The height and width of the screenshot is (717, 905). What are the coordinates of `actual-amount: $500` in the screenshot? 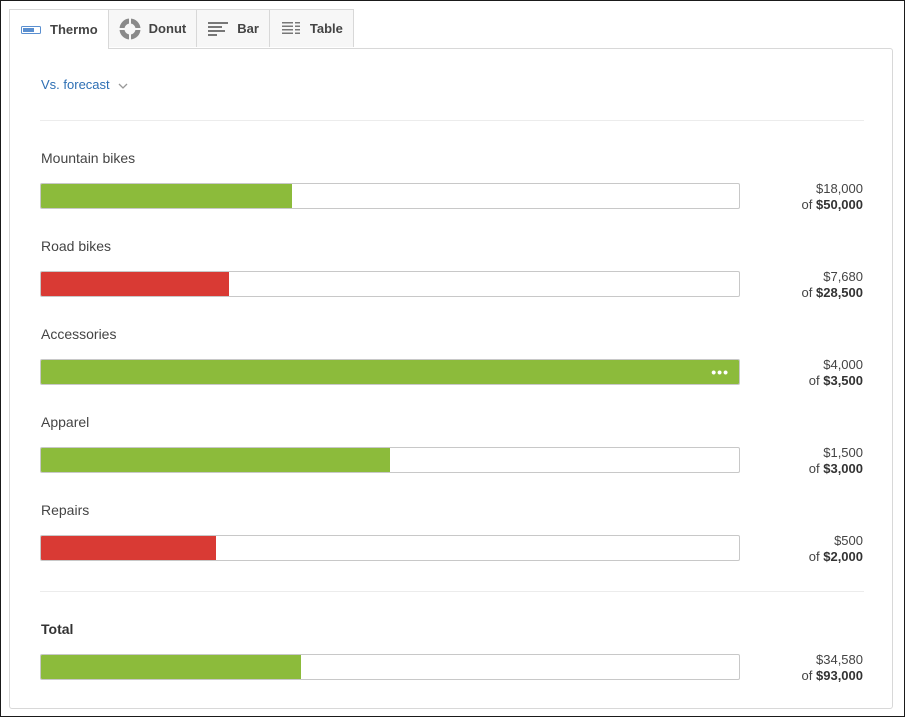 It's located at (848, 540).